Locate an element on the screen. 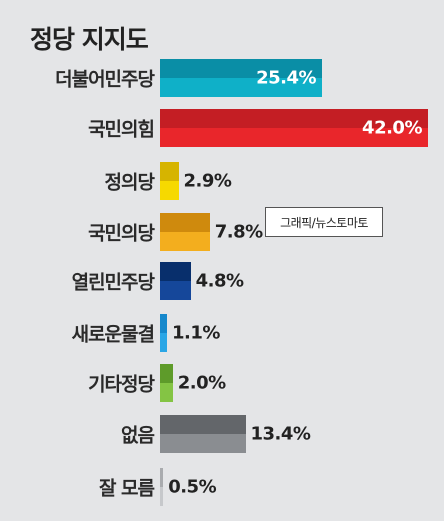 Image resolution: width=444 pixels, height=521 pixels. category-label: 없음 is located at coordinates (138, 435).